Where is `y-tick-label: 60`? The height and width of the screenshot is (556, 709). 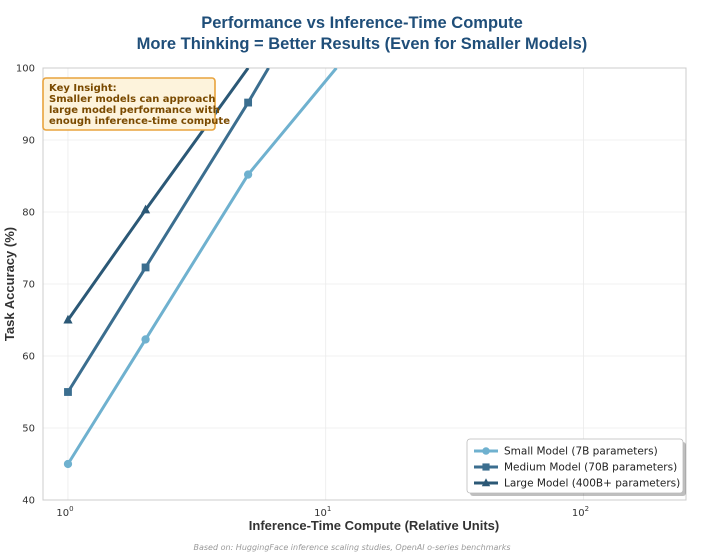 y-tick-label: 60 is located at coordinates (28, 357).